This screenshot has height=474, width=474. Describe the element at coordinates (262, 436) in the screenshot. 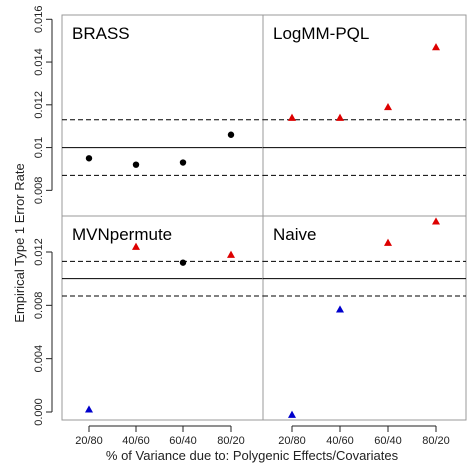

I see `x-axis: 20/80 40/60 60/40 80/20 20/80 40/60 60/40 80/20` at that location.